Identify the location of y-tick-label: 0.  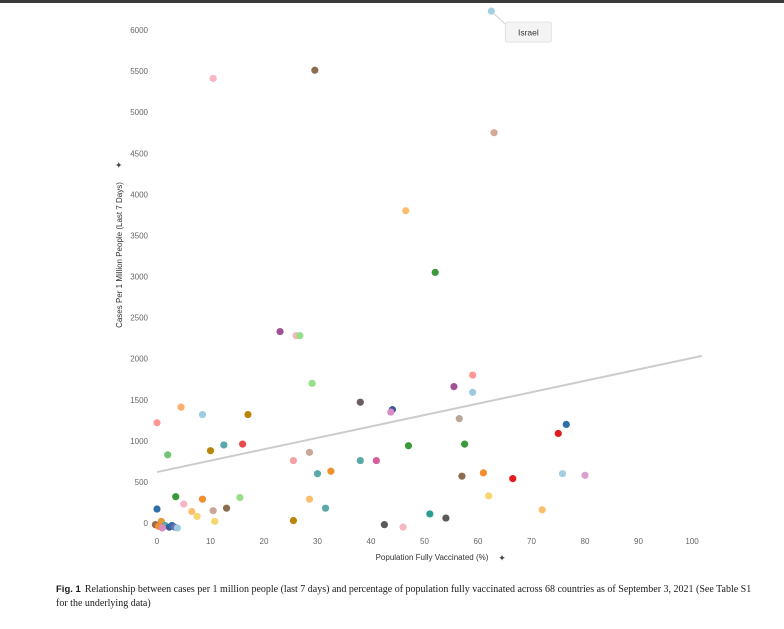
(146, 523).